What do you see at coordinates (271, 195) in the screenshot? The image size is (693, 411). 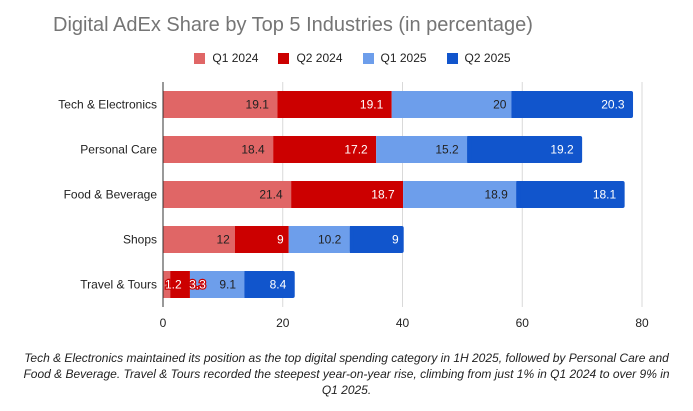 I see `data-label: 21.4` at bounding box center [271, 195].